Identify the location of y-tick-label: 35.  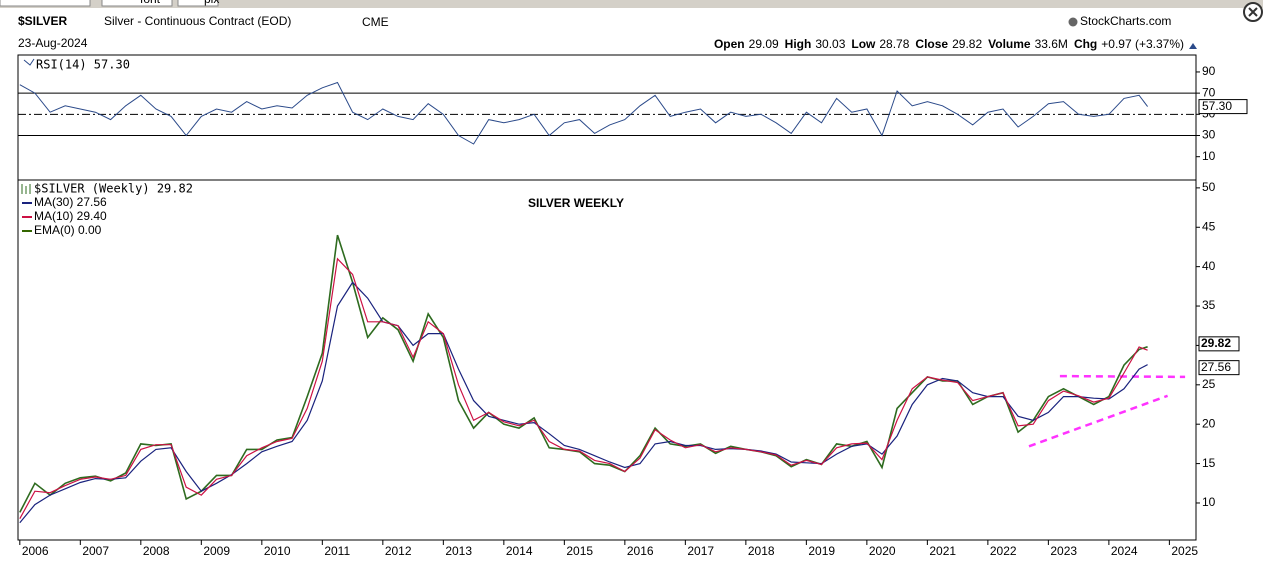
(1209, 305).